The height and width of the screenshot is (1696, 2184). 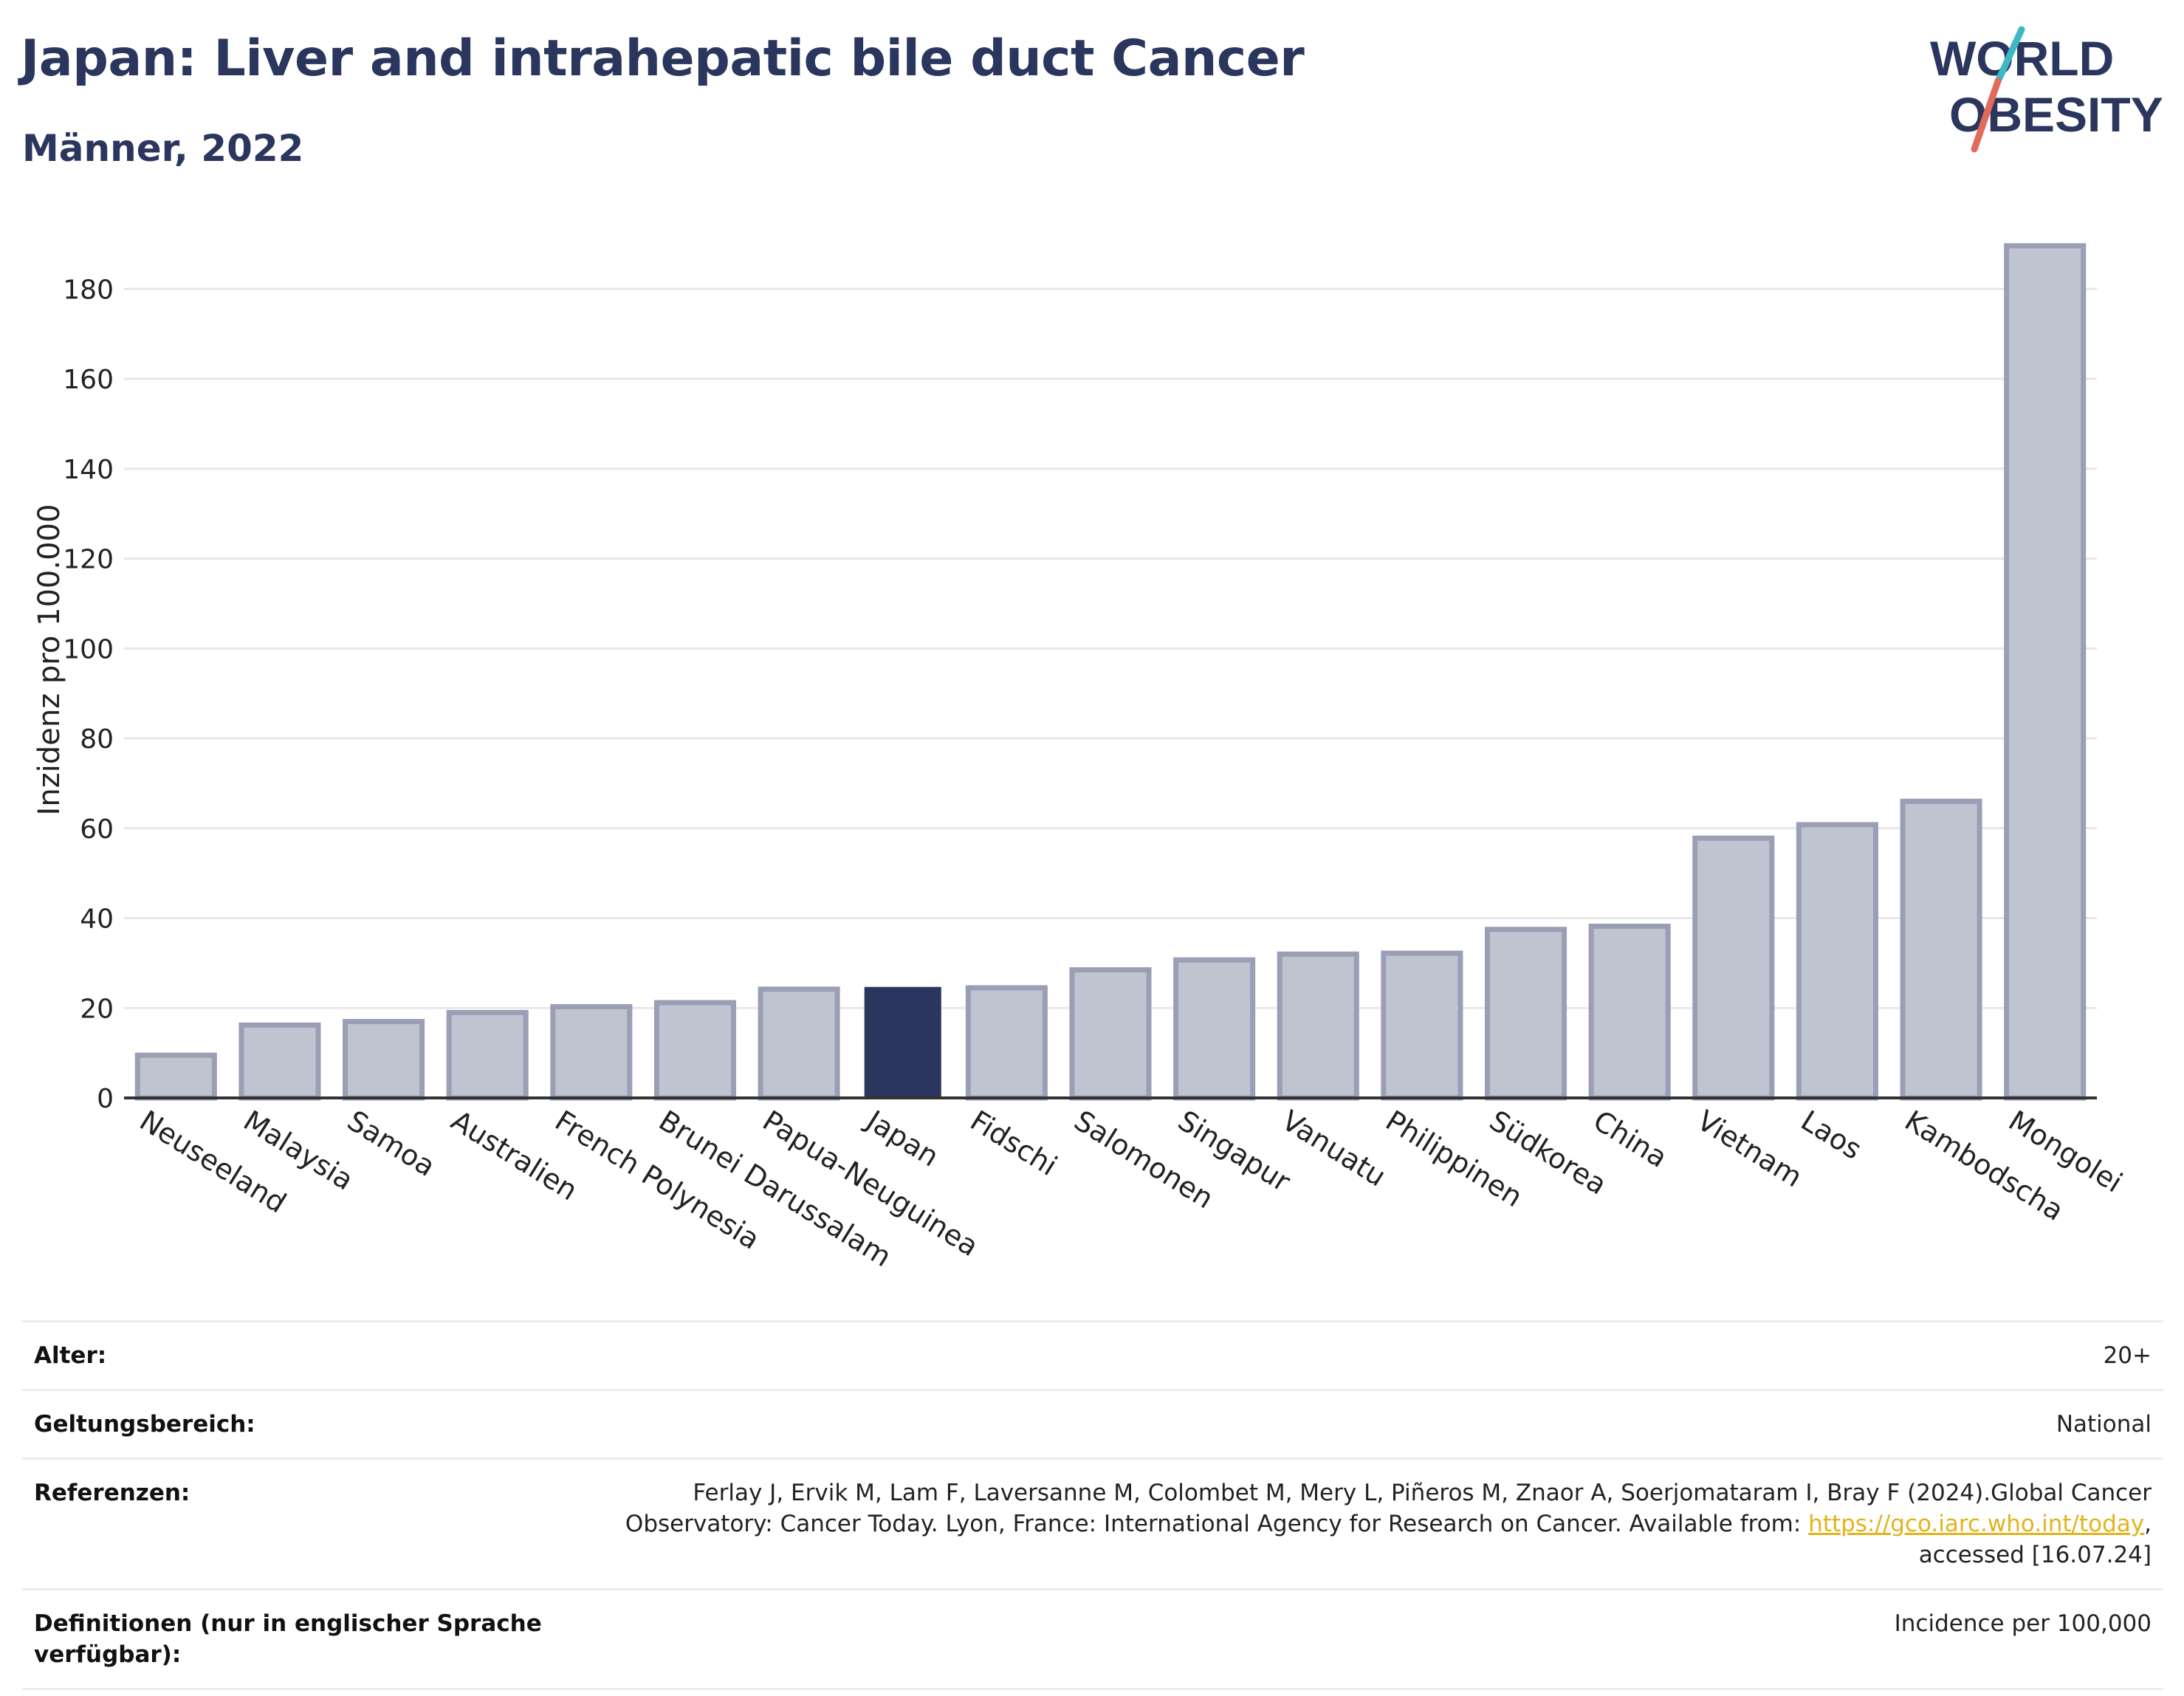 What do you see at coordinates (97, 739) in the screenshot?
I see `y-tick-label: 80` at bounding box center [97, 739].